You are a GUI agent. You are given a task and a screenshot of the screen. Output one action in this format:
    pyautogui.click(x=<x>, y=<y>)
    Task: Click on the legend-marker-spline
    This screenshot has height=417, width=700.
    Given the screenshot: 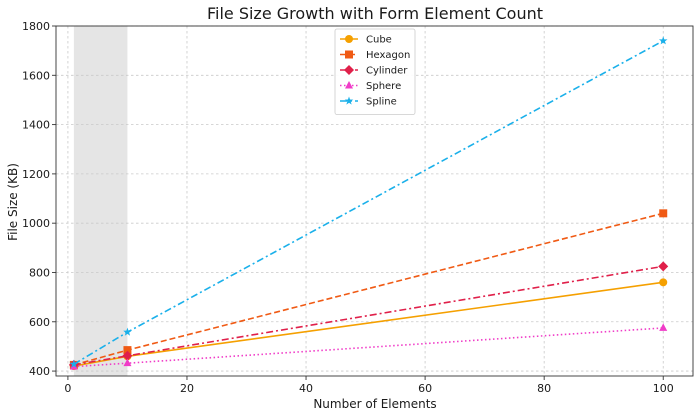 What is the action you would take?
    pyautogui.click(x=349, y=100)
    